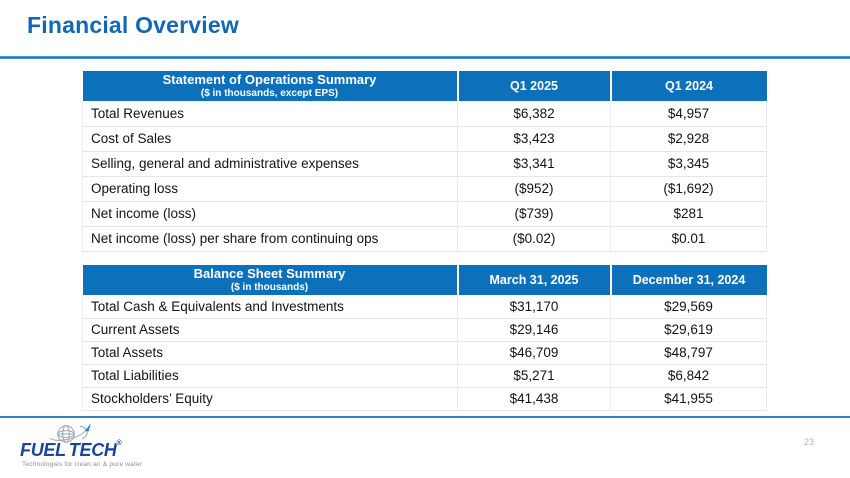  I want to click on row-label: Stockholders’ Equity, so click(270, 399).